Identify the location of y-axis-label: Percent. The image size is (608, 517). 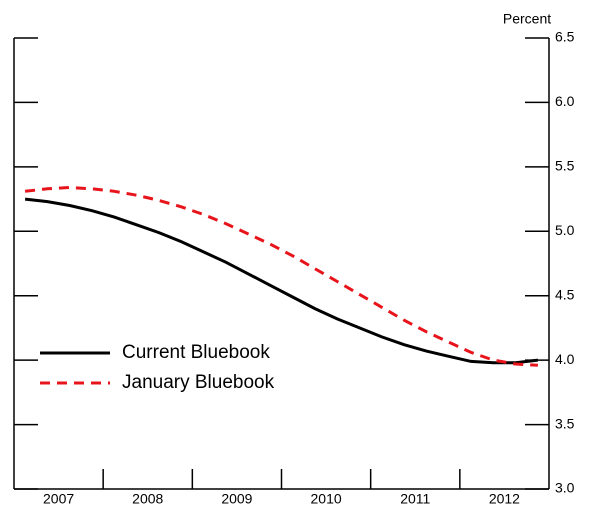
(527, 19).